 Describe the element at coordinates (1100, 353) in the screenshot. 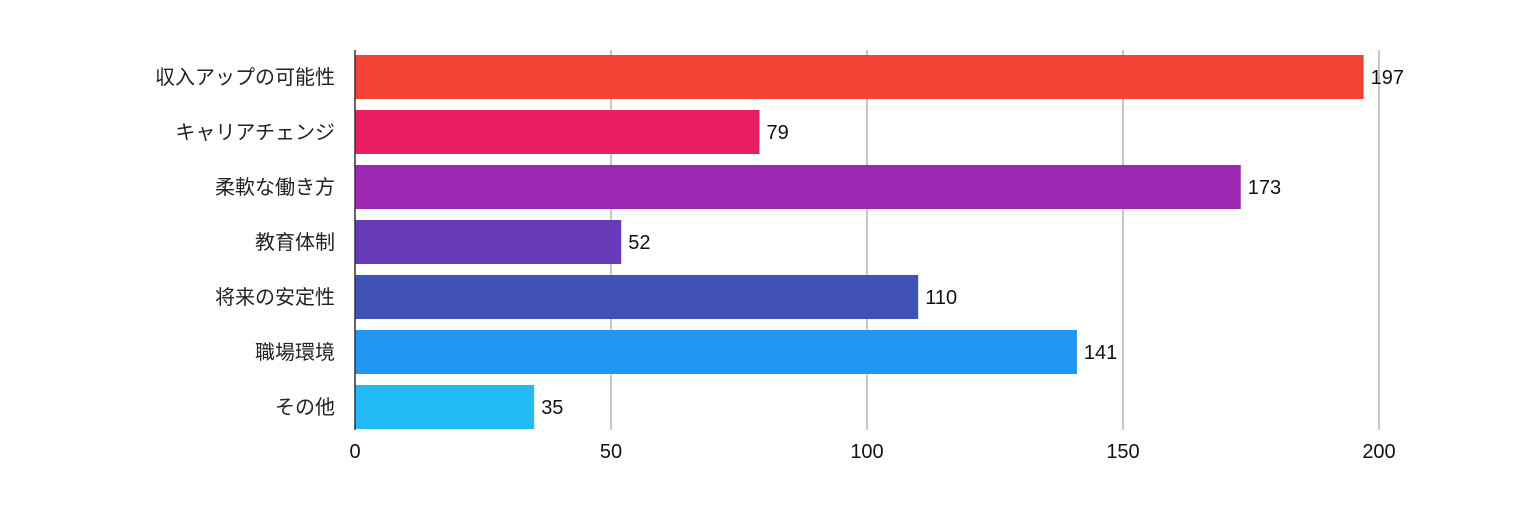

I see `value-label: 141` at that location.